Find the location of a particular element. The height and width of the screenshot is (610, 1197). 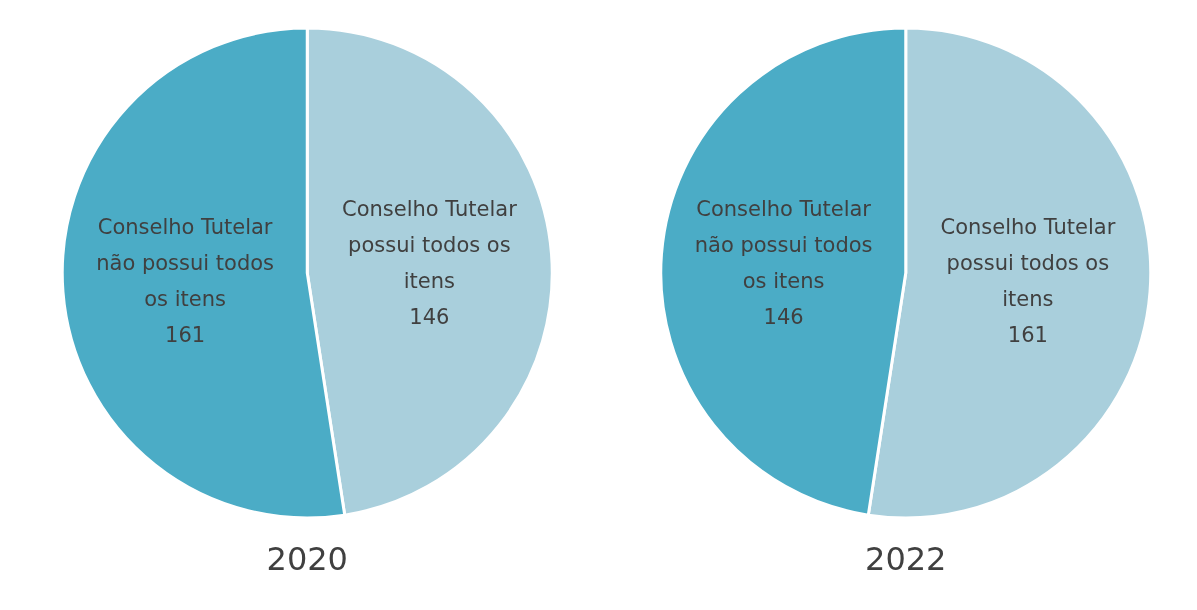

text: 2022 is located at coordinates (906, 559).